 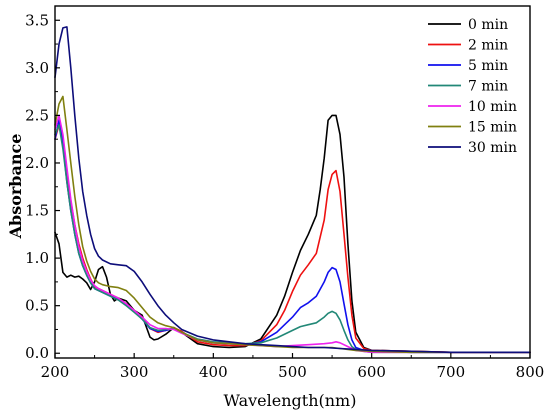 What do you see at coordinates (37, 211) in the screenshot?
I see `y-tick-label: 1.5` at bounding box center [37, 211].